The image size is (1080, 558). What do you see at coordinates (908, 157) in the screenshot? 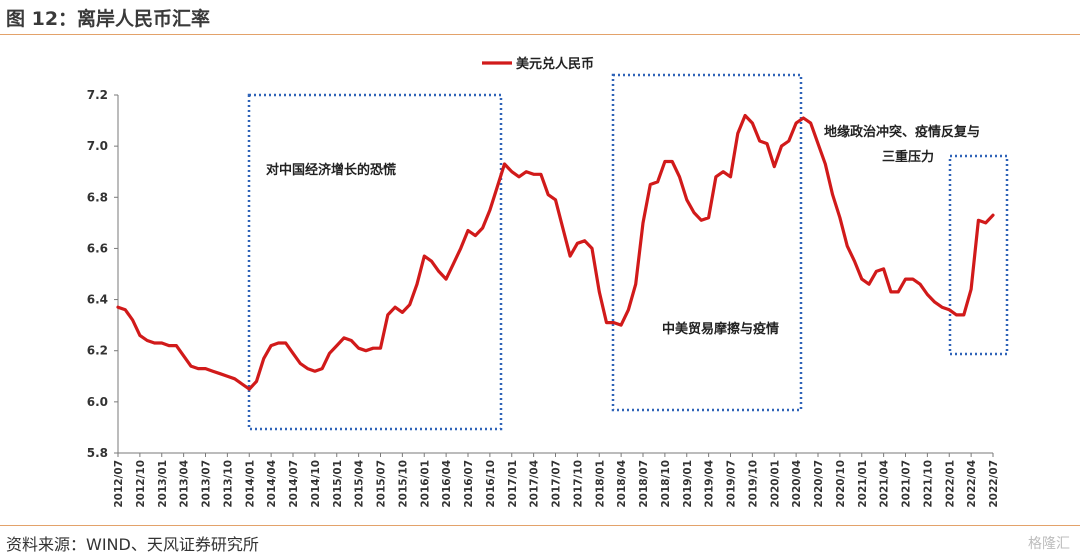
I see `annotation-geopolitics-line2: 三重压力` at bounding box center [908, 157].